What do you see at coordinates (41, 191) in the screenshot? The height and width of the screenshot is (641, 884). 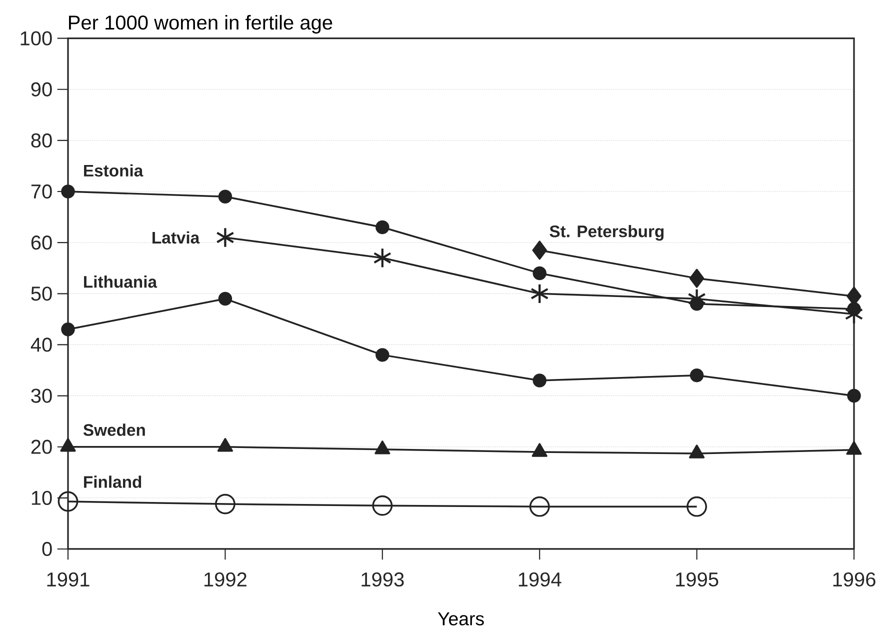 I see `y-tick-label: 70` at bounding box center [41, 191].